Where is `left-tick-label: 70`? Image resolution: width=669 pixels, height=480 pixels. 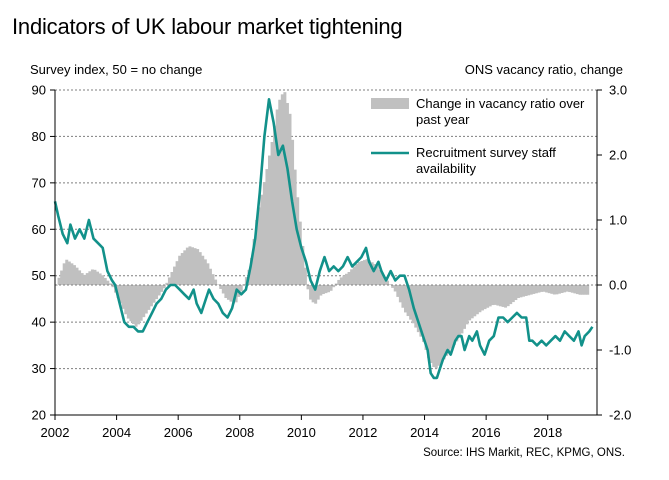 left-tick-label: 70 is located at coordinates (39, 182).